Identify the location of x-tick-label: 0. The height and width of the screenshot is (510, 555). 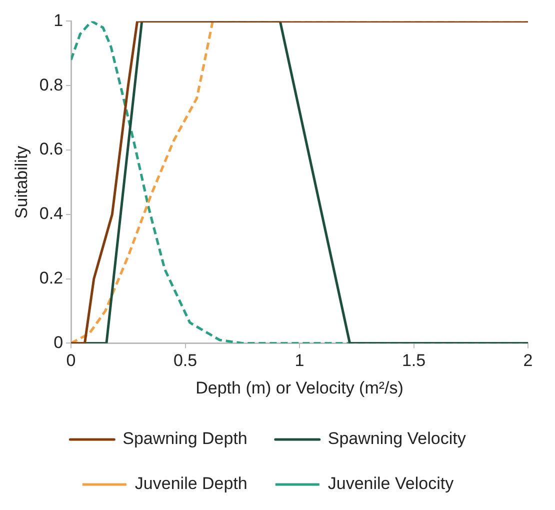
(71, 360).